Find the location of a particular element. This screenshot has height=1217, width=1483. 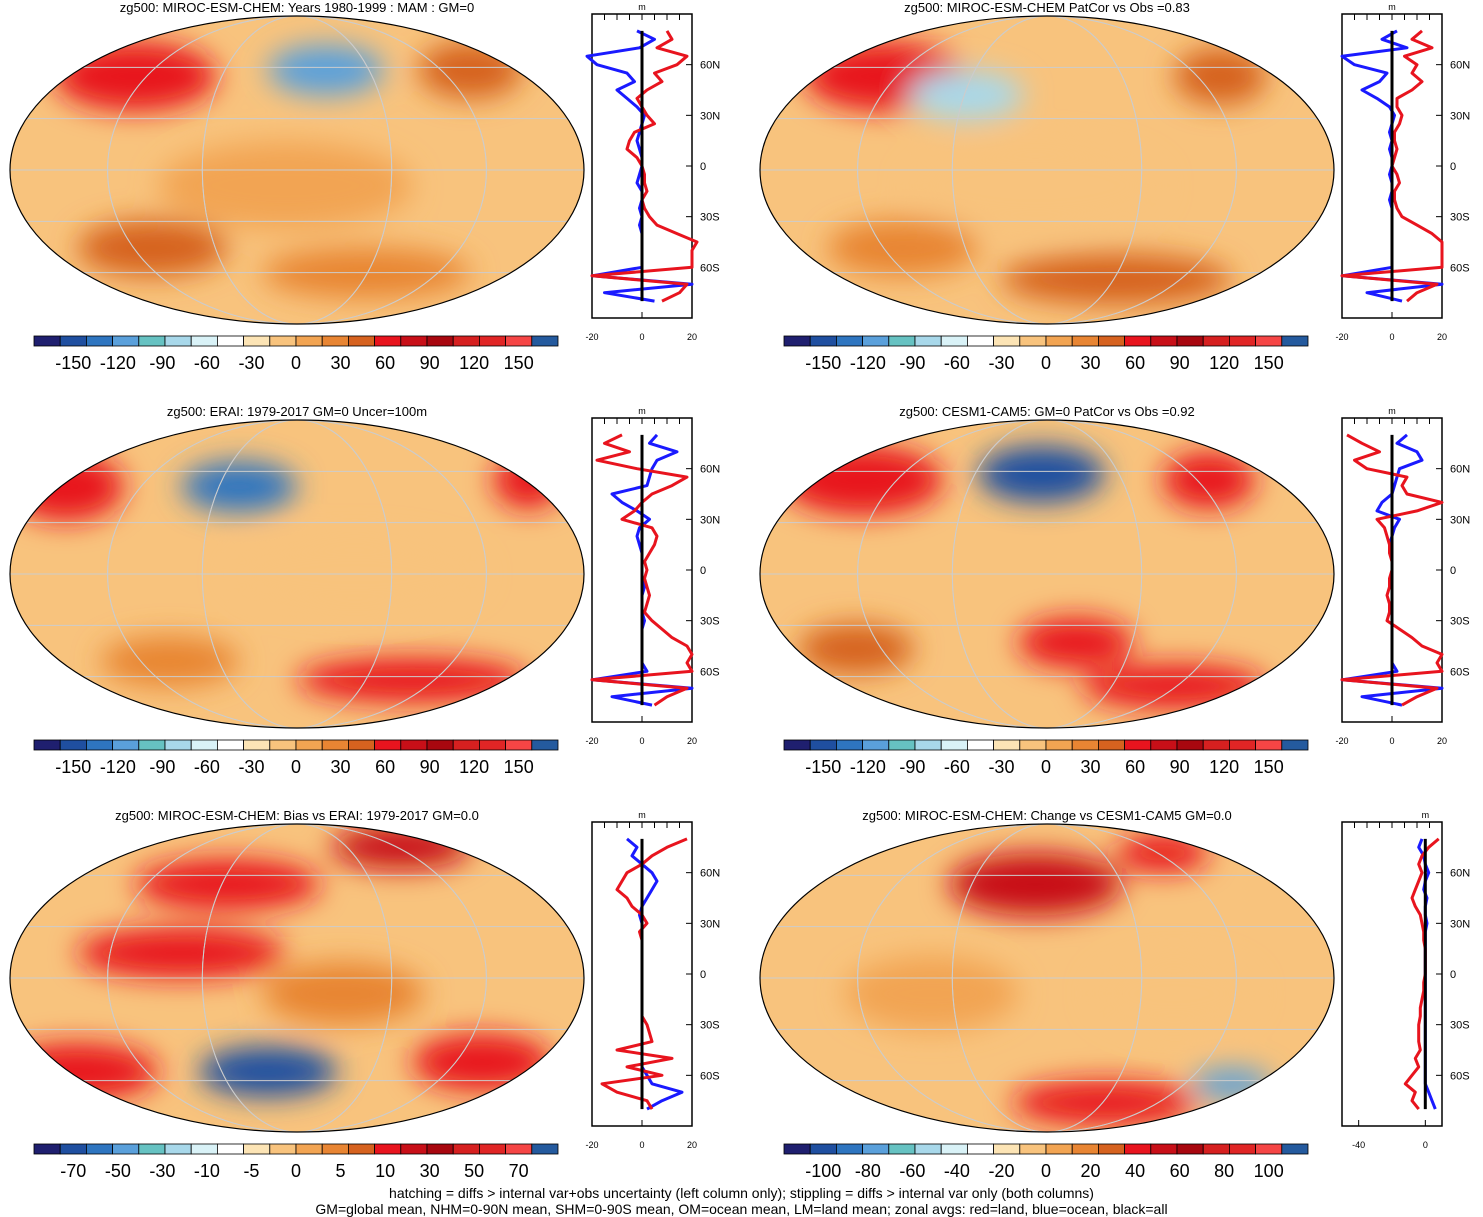

colorbar-label: -60 is located at coordinates (957, 363).